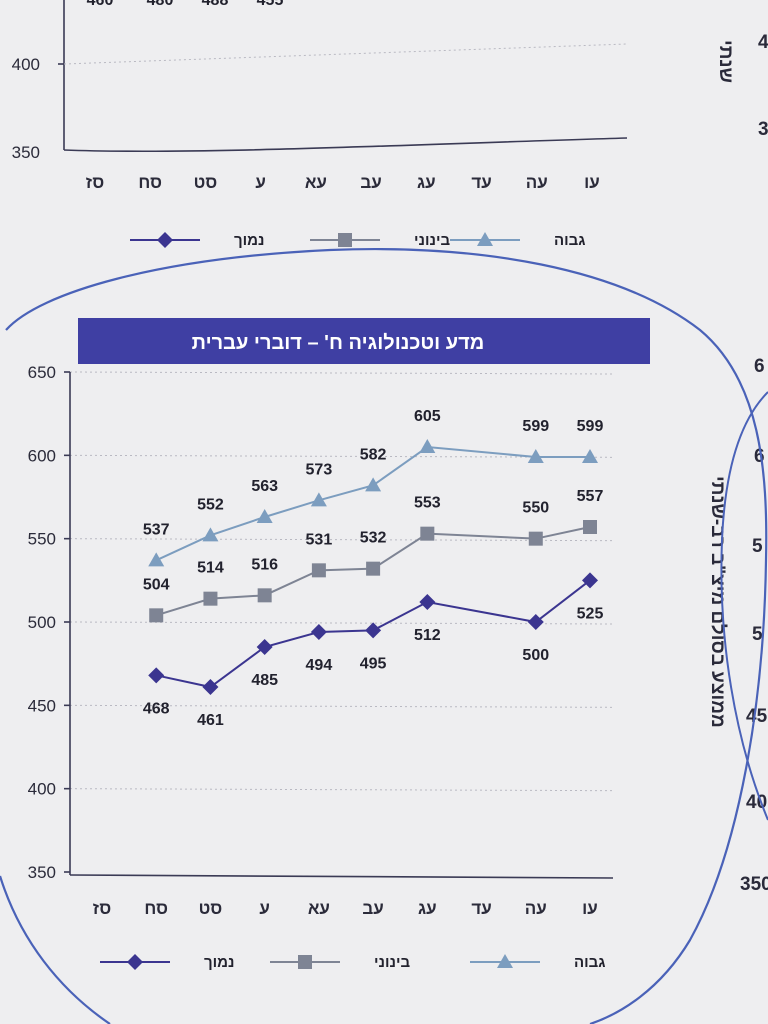  I want to click on y-tick-label: 500, so click(42, 622).